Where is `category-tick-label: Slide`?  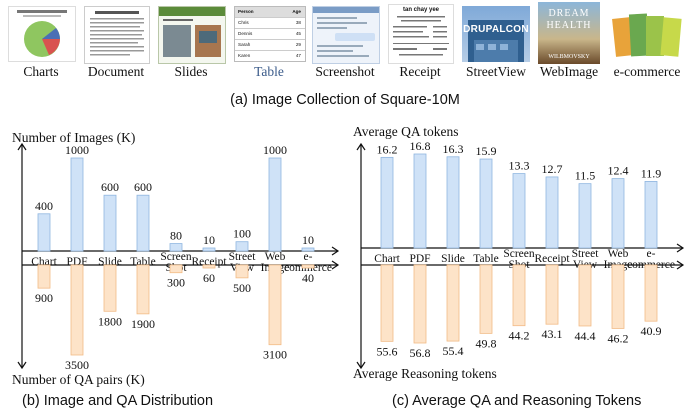 category-tick-label: Slide is located at coordinates (453, 259).